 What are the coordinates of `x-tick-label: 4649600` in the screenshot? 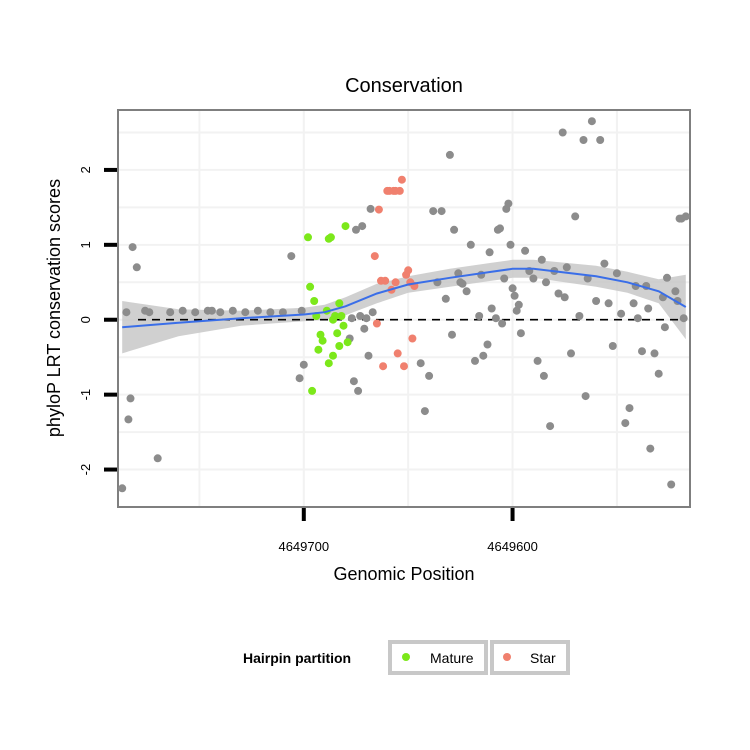 It's located at (512, 546).